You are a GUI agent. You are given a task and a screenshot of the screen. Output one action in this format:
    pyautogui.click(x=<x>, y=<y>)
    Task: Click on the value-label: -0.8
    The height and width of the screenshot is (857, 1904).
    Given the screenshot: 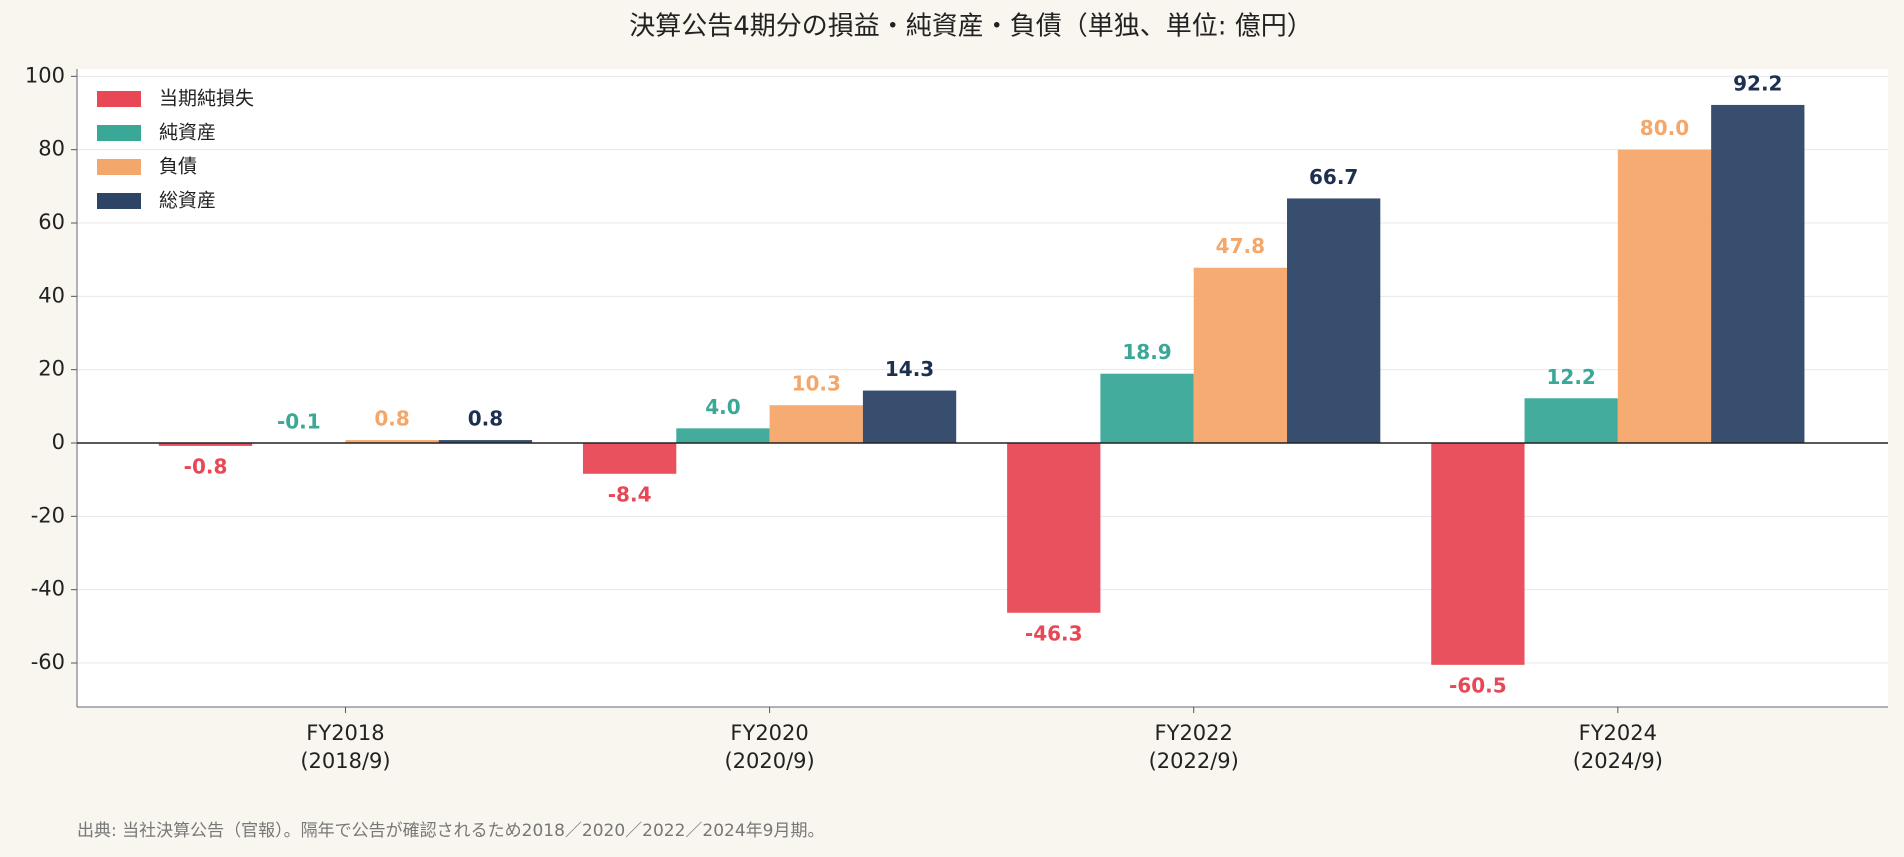 What is the action you would take?
    pyautogui.click(x=206, y=466)
    